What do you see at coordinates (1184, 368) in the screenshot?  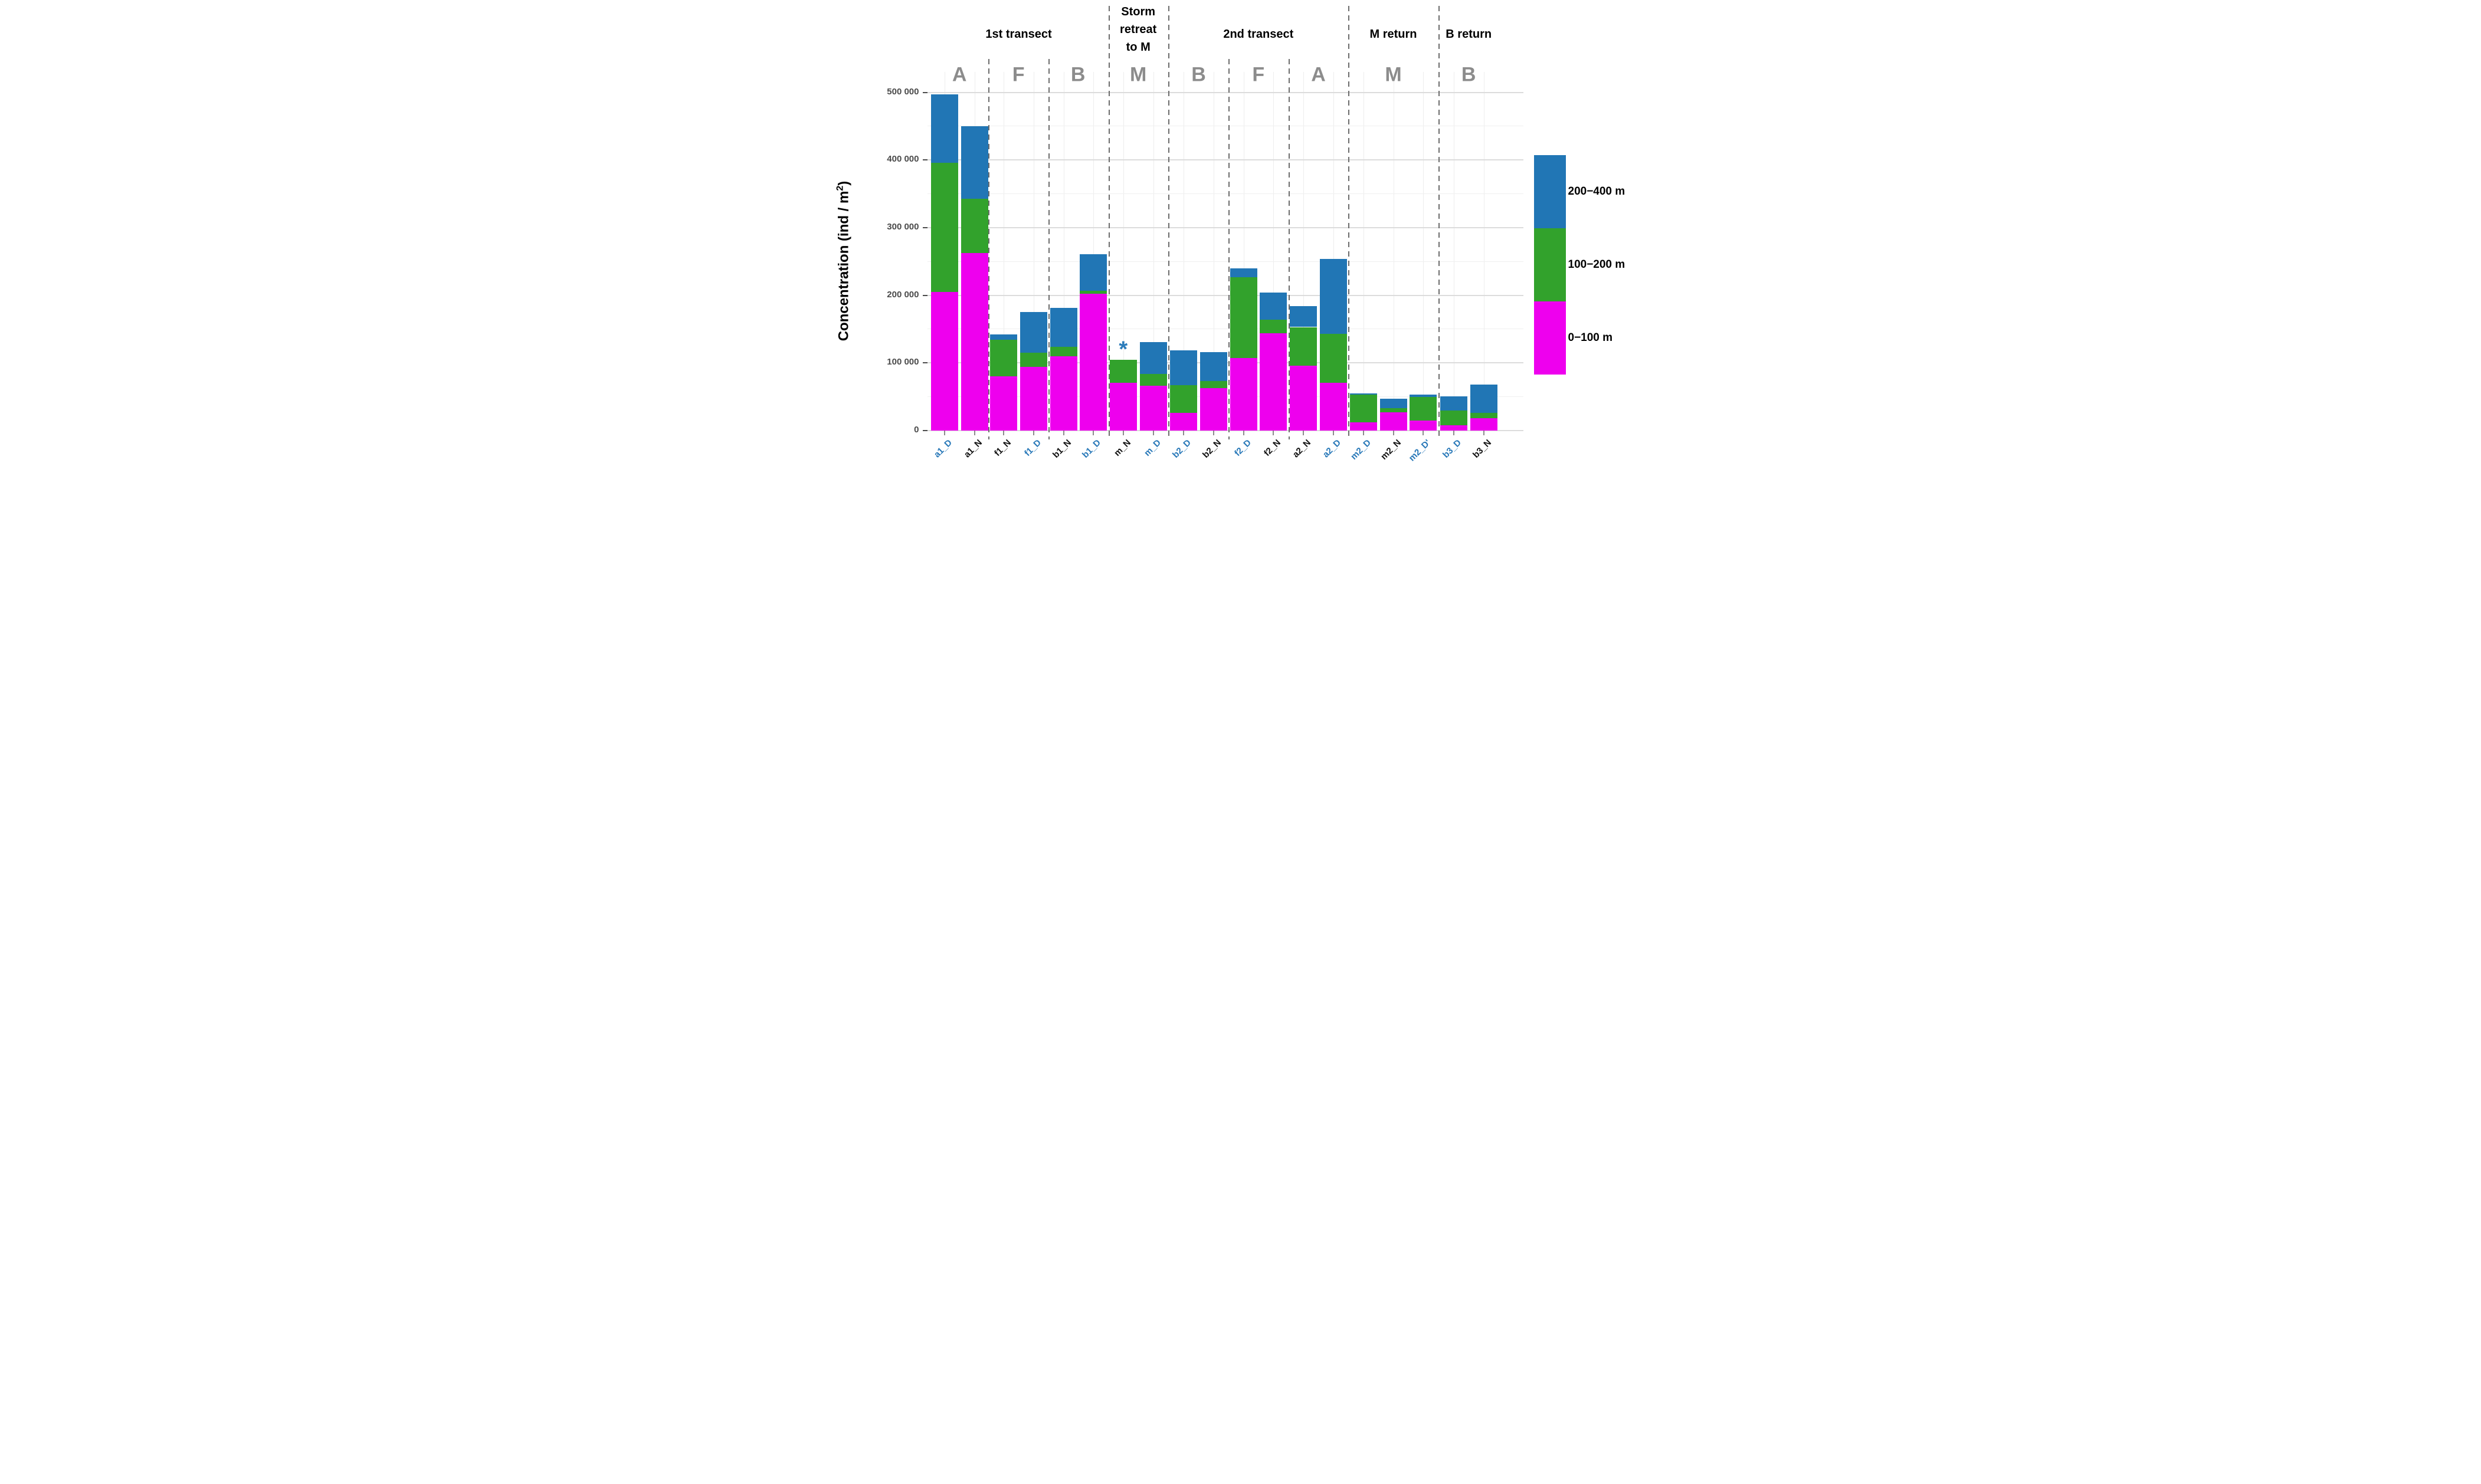 I see `bar-segment-b2_D-200-400-m` at bounding box center [1184, 368].